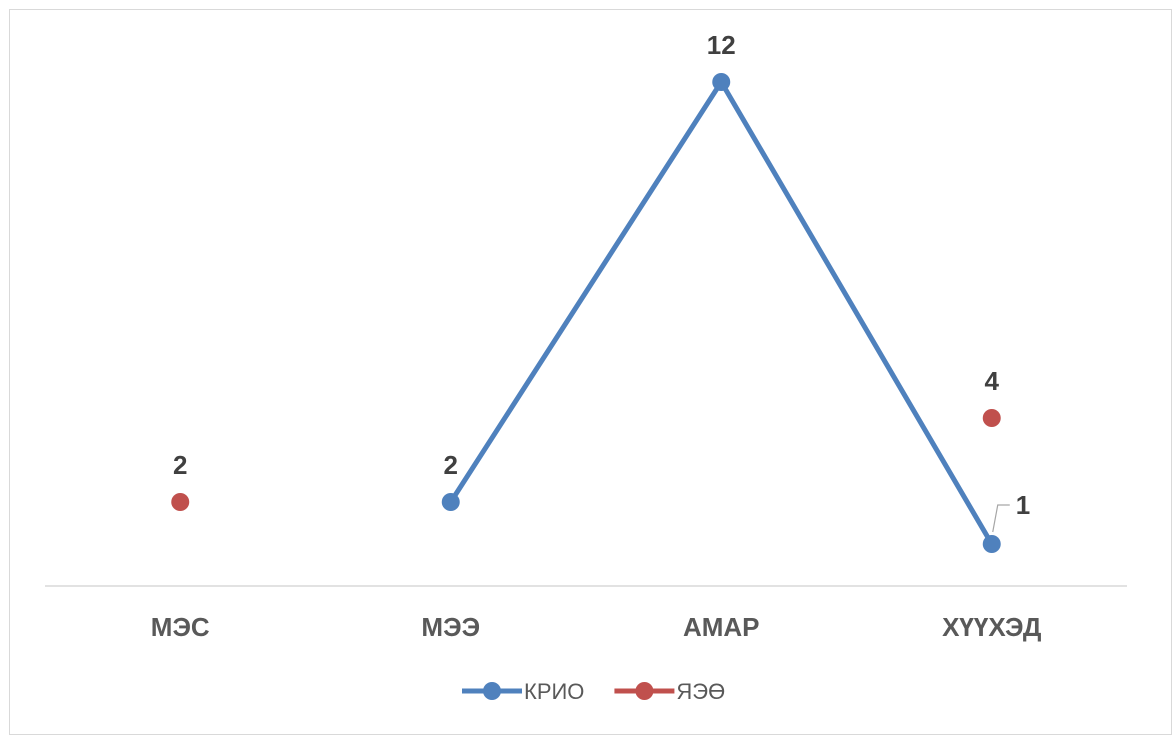 The width and height of the screenshot is (1174, 737). Describe the element at coordinates (523, 691) in the screenshot. I see `legend-item: КРИО` at that location.